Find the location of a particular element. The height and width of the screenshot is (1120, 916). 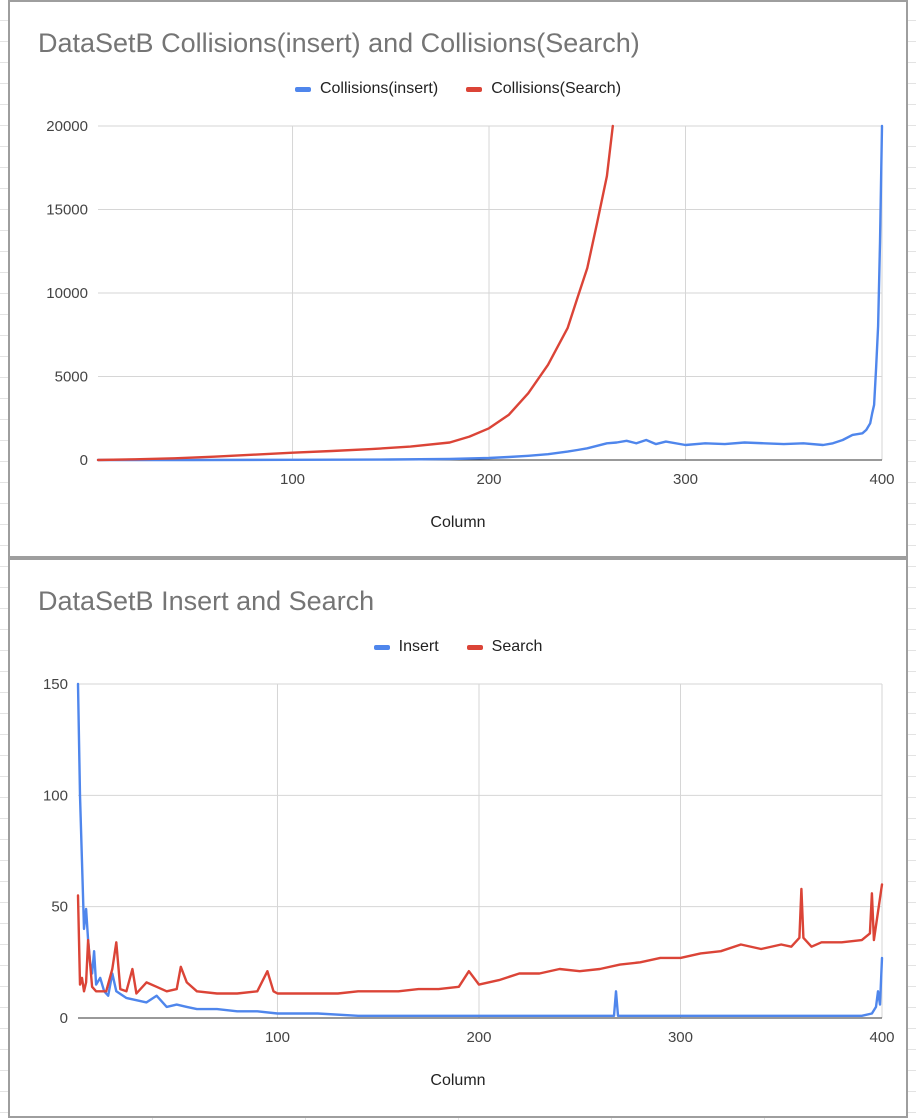

y-tick-label: 100 is located at coordinates (55, 795).